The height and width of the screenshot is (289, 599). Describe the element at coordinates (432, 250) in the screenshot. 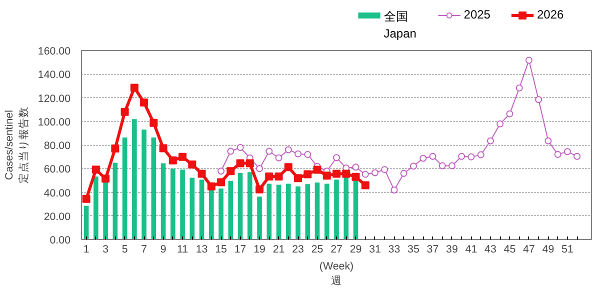

I see `x-tick-label: 37` at that location.